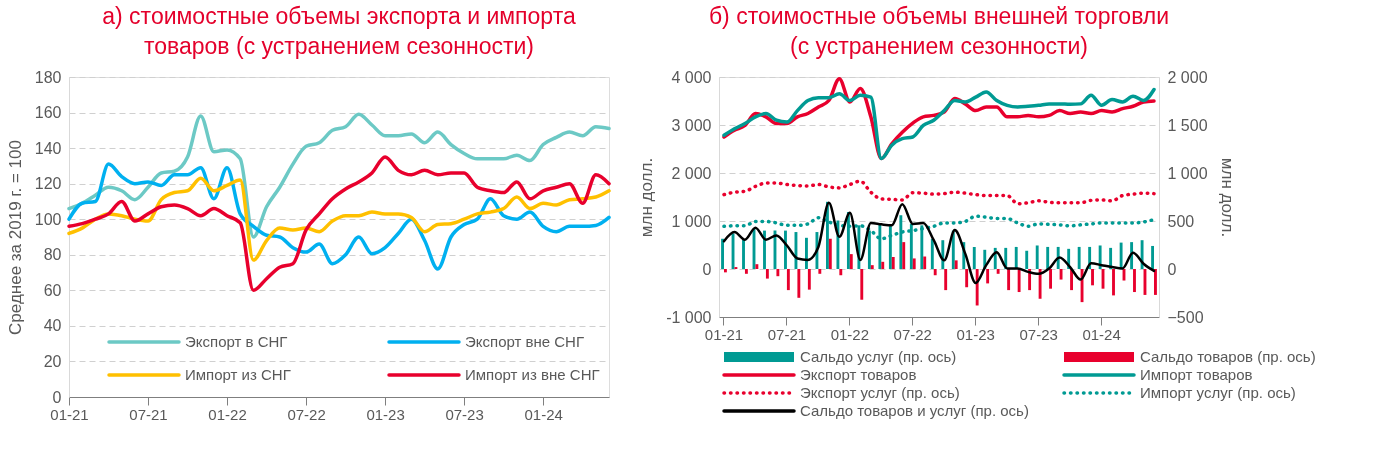  What do you see at coordinates (1228, 356) in the screenshot?
I see `legend-label: Сальдо товаров (пр. ось)` at bounding box center [1228, 356].